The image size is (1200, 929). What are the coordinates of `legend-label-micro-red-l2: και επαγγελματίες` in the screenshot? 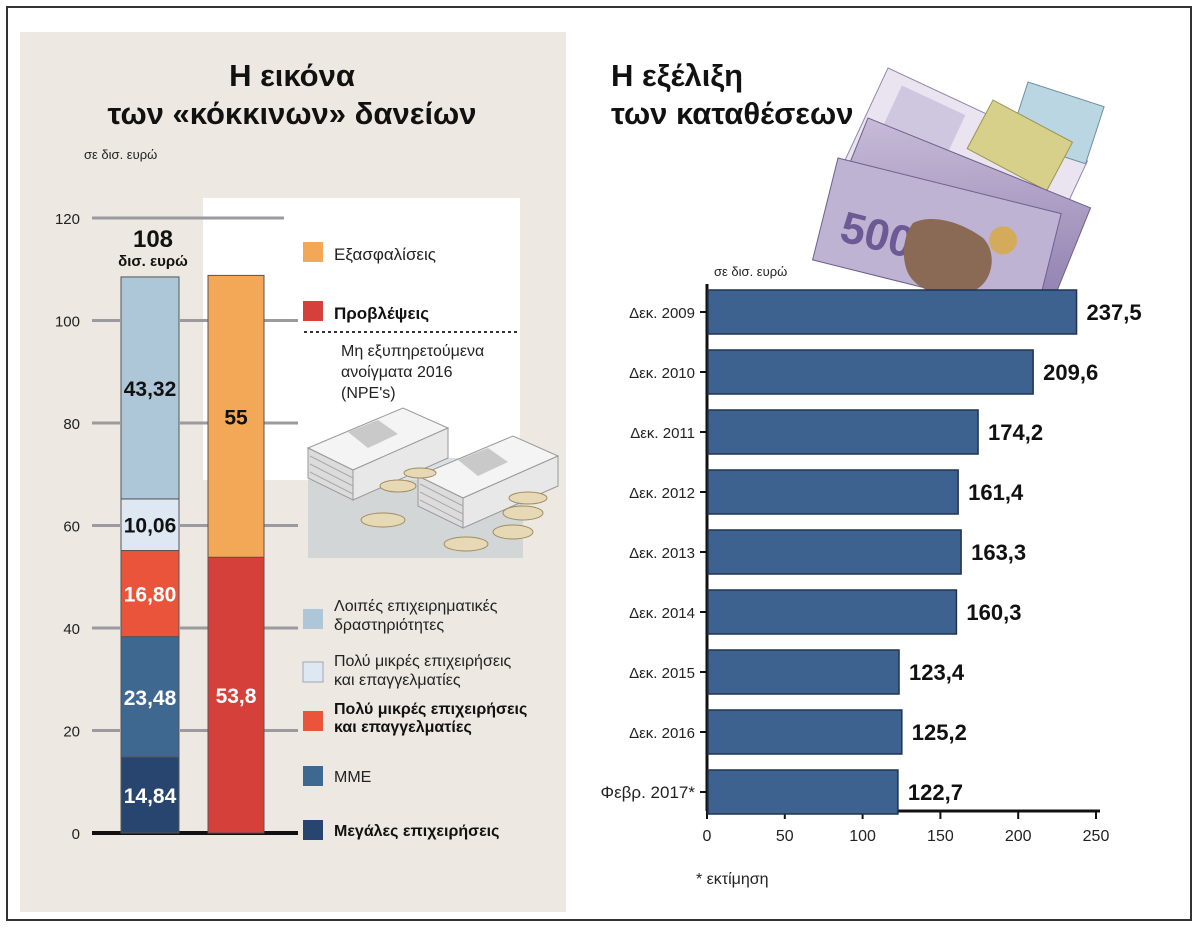 It's located at (403, 727).